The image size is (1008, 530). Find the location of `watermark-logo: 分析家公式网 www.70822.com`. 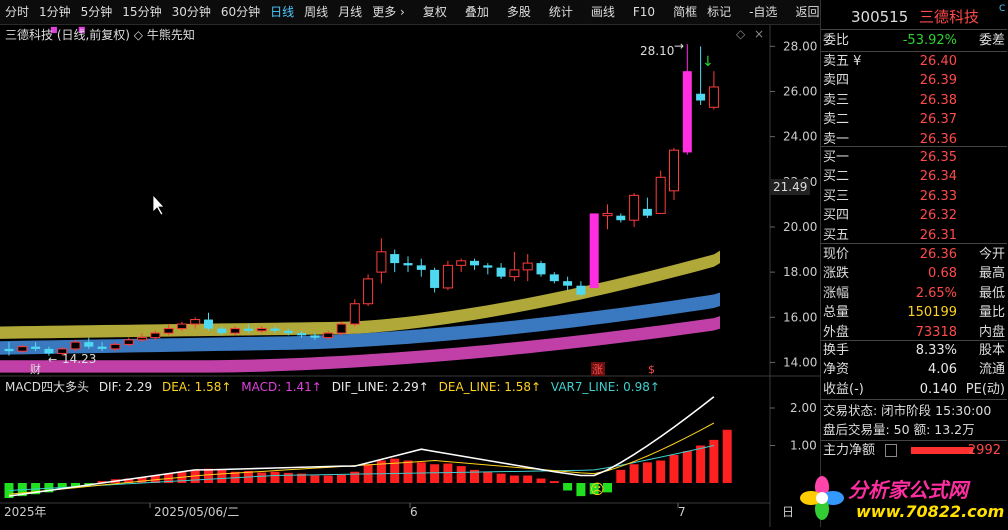

watermark-logo: 分析家公式网 www.70822.com is located at coordinates (903, 498).